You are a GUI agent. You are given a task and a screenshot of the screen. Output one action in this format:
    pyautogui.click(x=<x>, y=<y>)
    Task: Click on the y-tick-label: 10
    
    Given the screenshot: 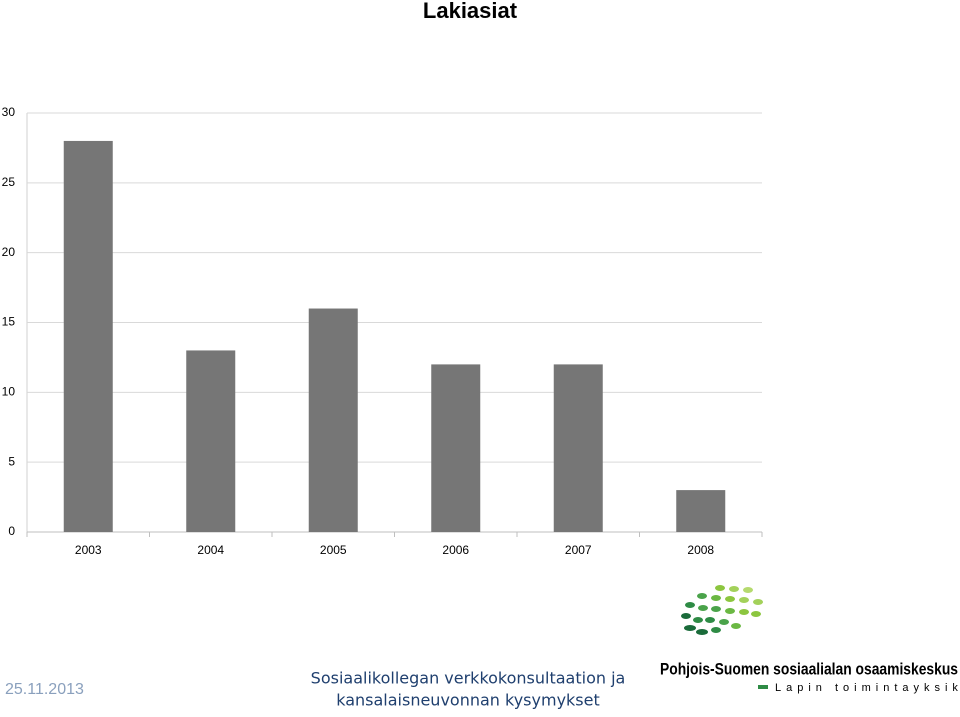 What is the action you would take?
    pyautogui.click(x=9, y=392)
    